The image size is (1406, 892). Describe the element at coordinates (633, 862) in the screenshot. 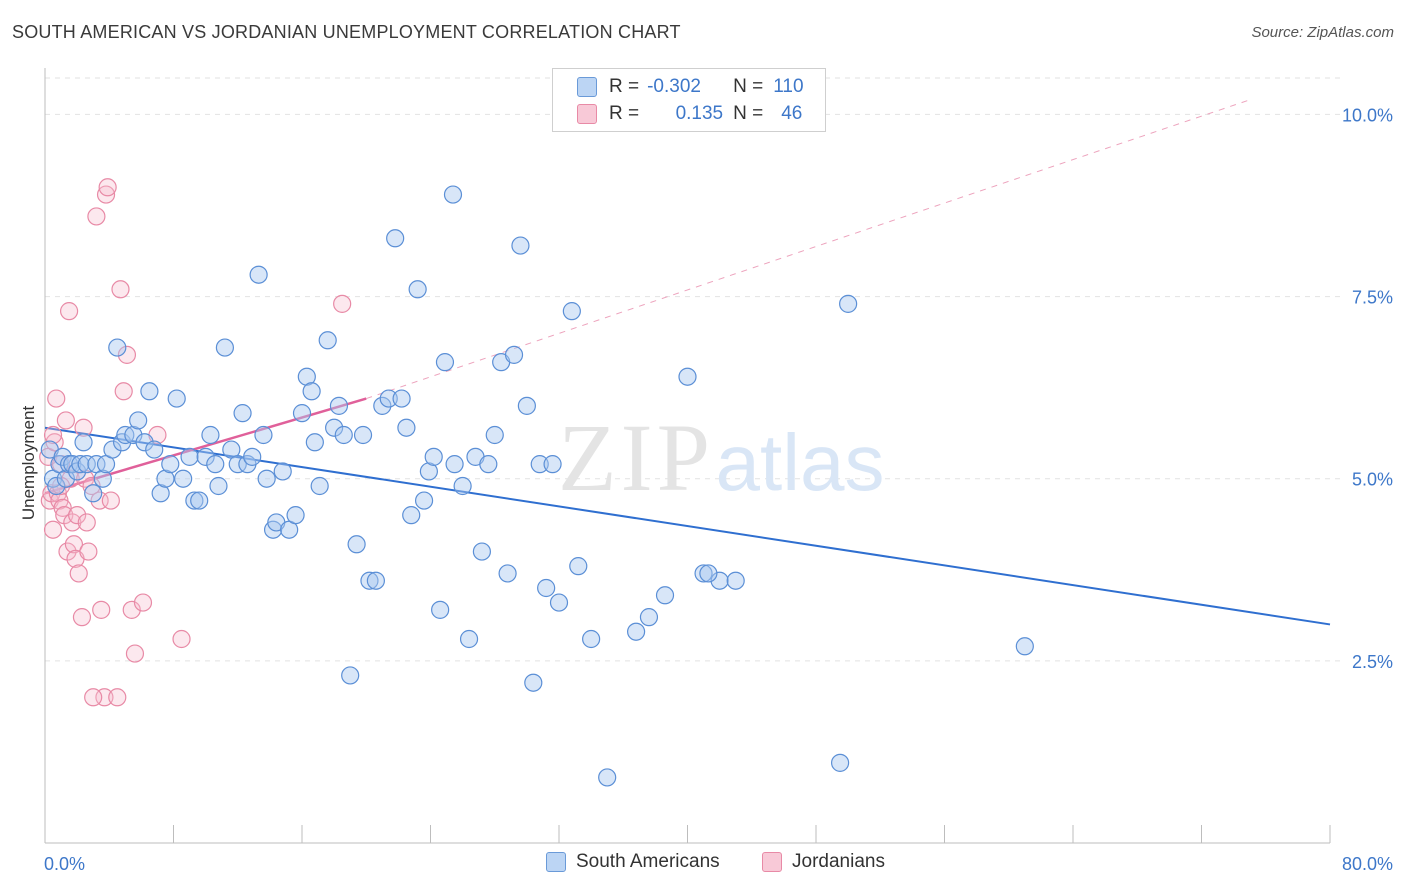

I see `legend-item-south-americans: South Americans` at that location.